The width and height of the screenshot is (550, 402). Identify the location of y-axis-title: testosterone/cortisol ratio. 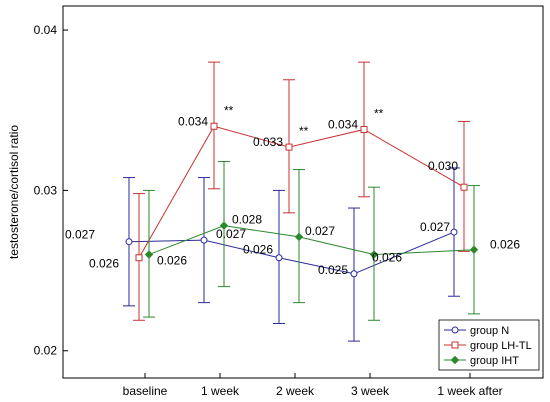
(14, 192).